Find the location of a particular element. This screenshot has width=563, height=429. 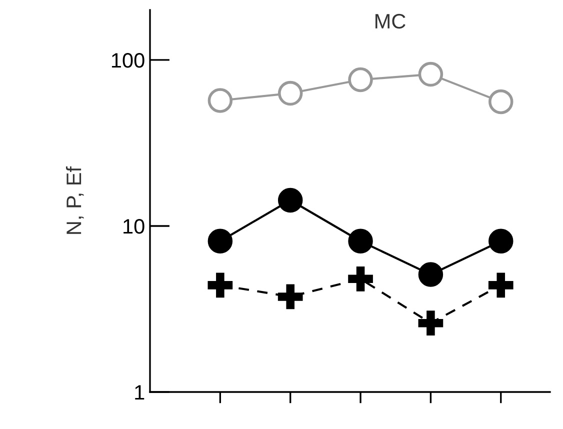

y-tick-label: 1 is located at coordinates (139, 392).